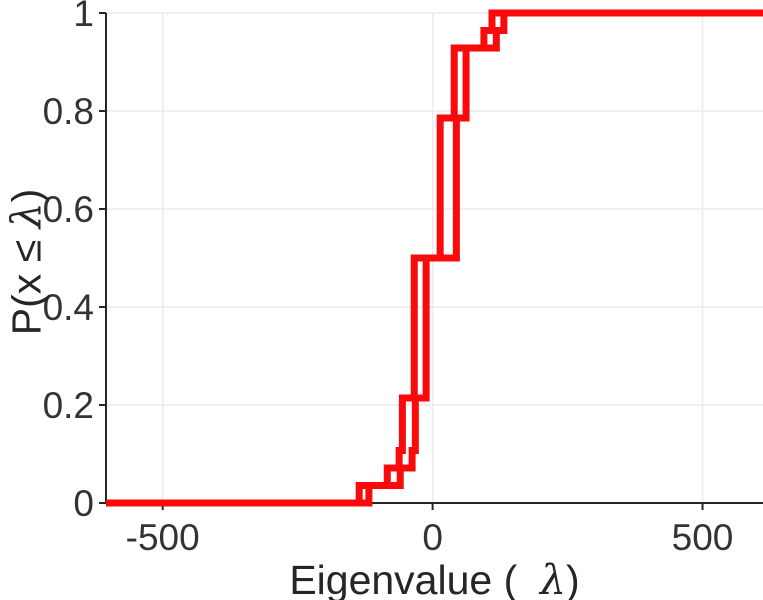 Image resolution: width=763 pixels, height=600 pixels. What do you see at coordinates (68, 405) in the screenshot?
I see `y-tick-label: 0.2` at bounding box center [68, 405].